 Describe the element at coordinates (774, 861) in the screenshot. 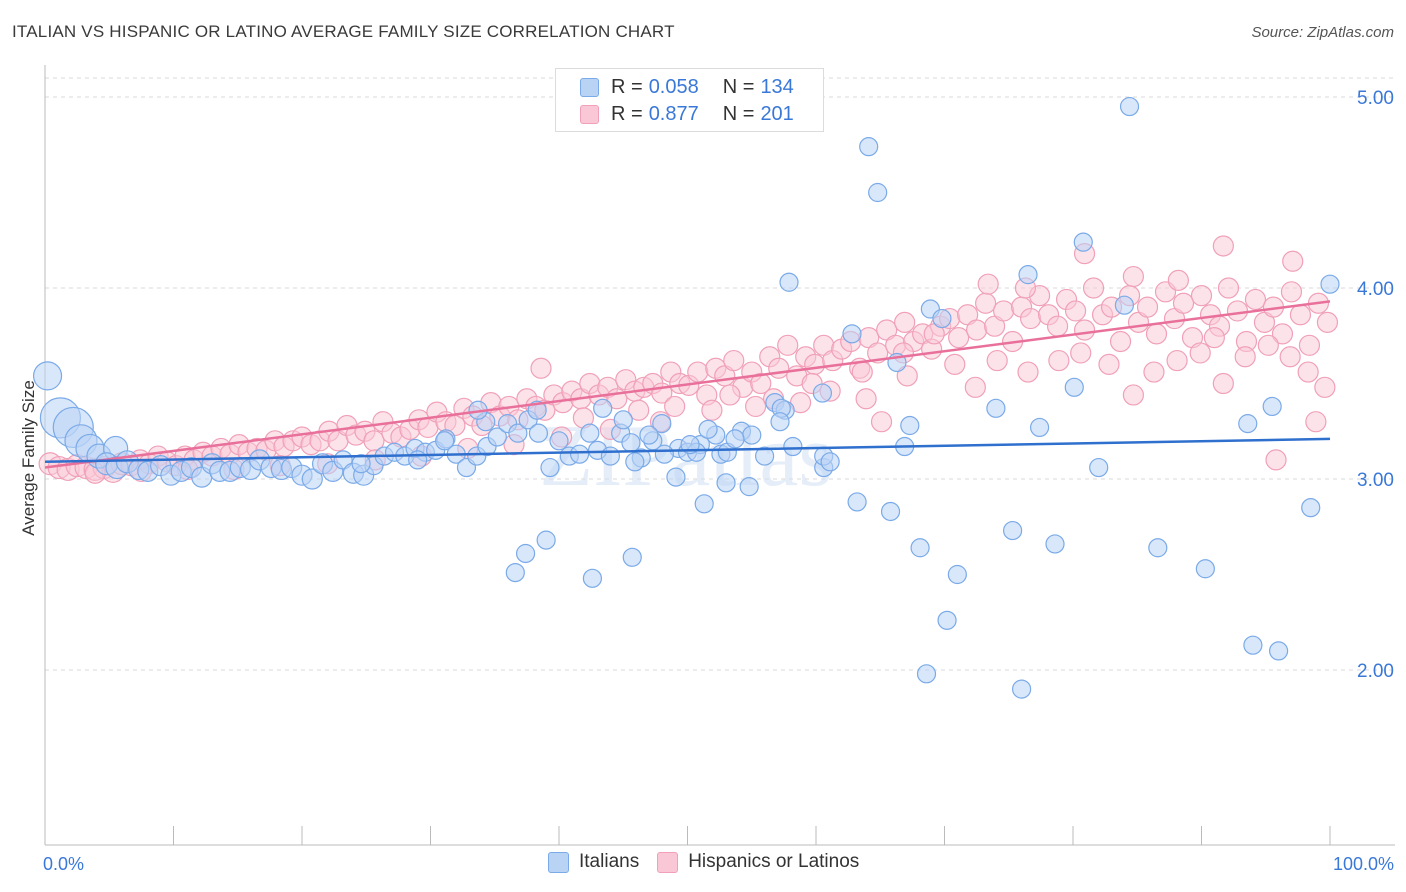

I see `legend-label-hispanics: Hispanics or Latinos` at that location.